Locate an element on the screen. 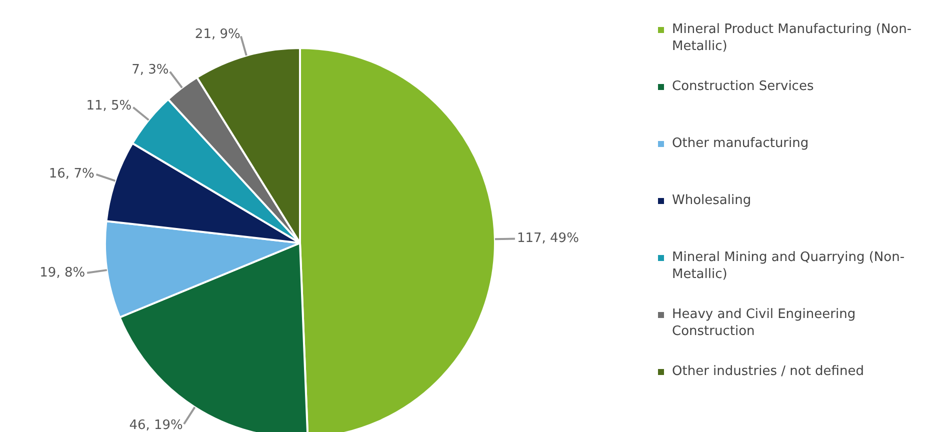 The height and width of the screenshot is (432, 933). legend-label: Mineral Mining and Quarrying (Non-Metallic) is located at coordinates (789, 265).